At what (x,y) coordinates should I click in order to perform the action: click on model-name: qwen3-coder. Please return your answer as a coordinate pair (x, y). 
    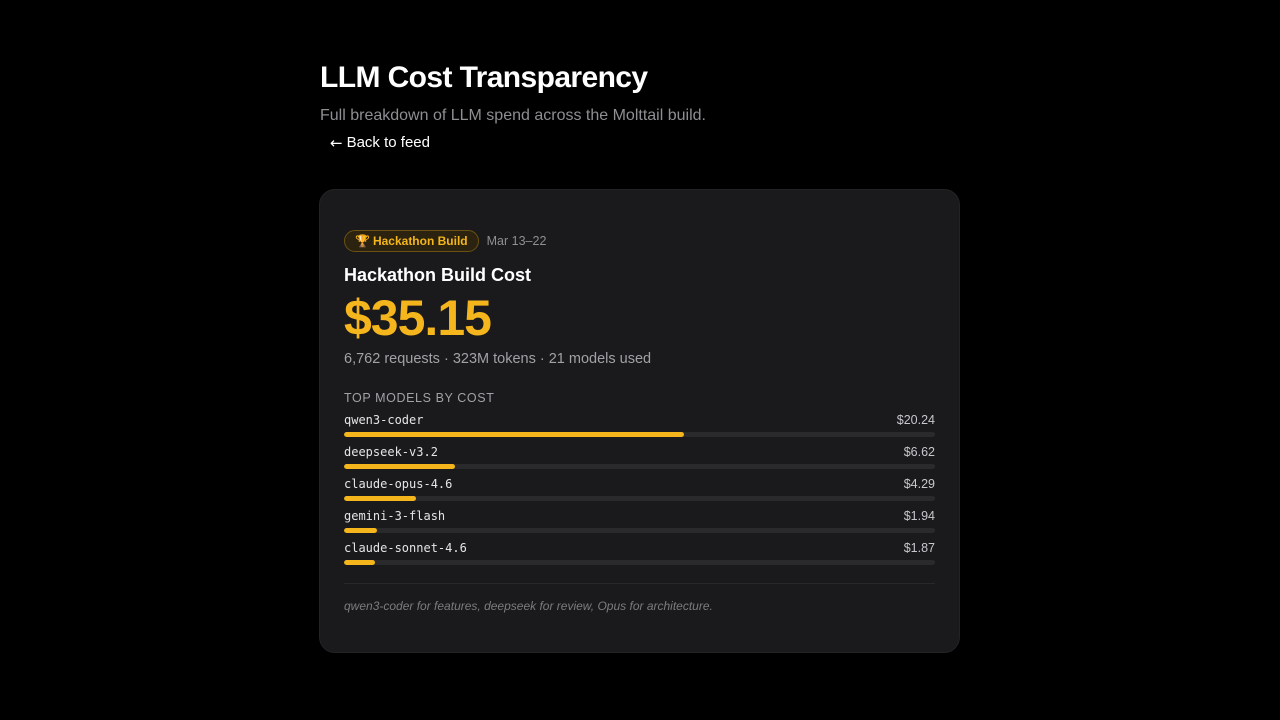
    Looking at the image, I should click on (384, 420).